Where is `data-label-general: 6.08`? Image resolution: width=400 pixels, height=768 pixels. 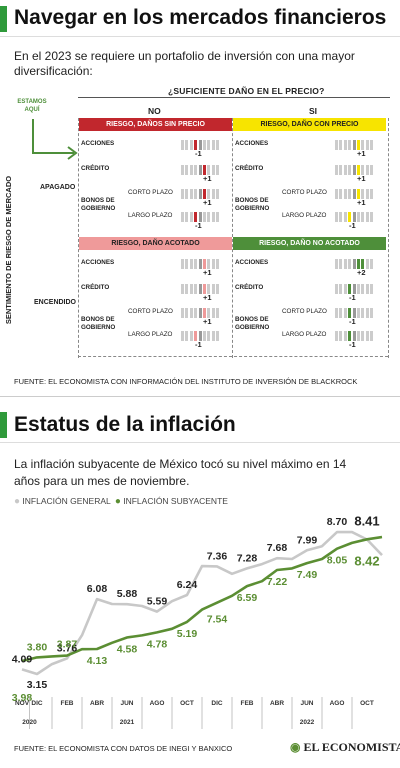 data-label-general: 6.08 is located at coordinates (97, 589).